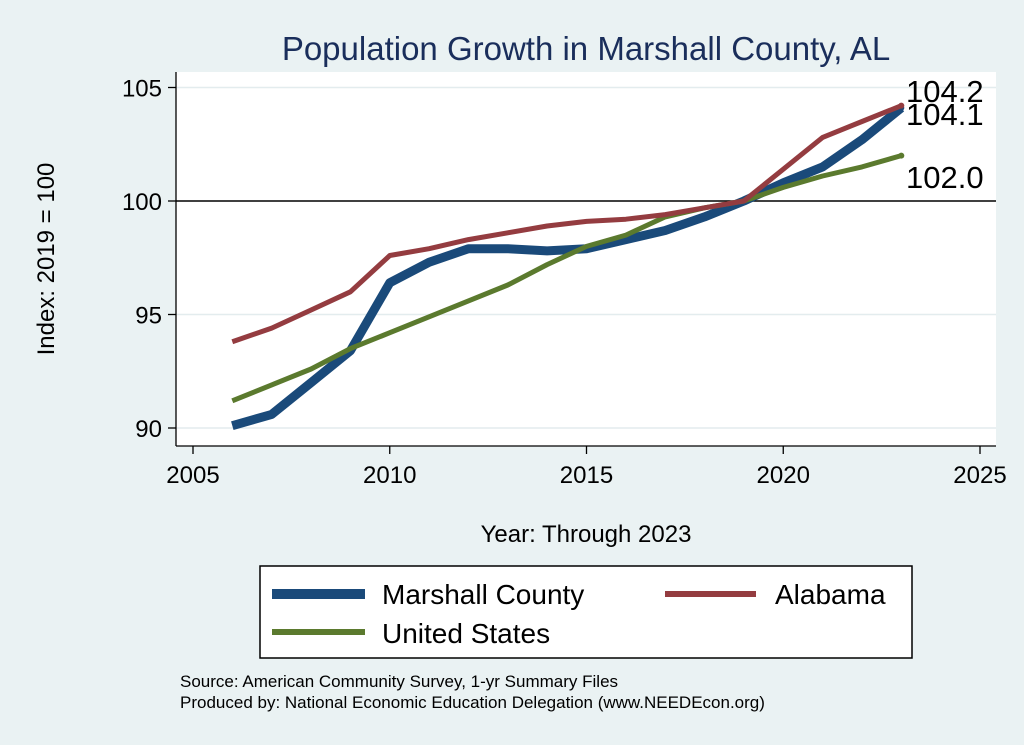  What do you see at coordinates (192, 475) in the screenshot?
I see `x-tick-label-2005: 2005` at bounding box center [192, 475].